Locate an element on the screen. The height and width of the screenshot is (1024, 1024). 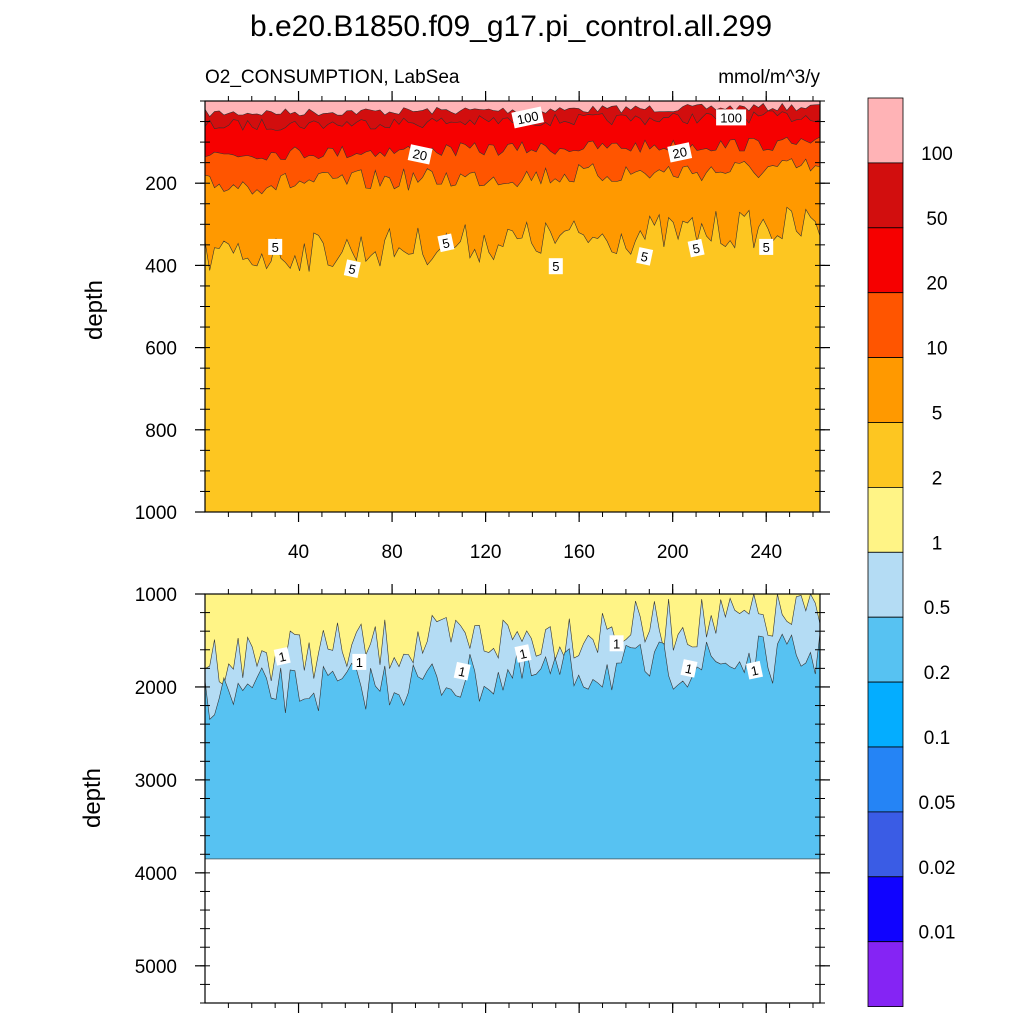
y-tick-label: 1000 is located at coordinates (156, 513).